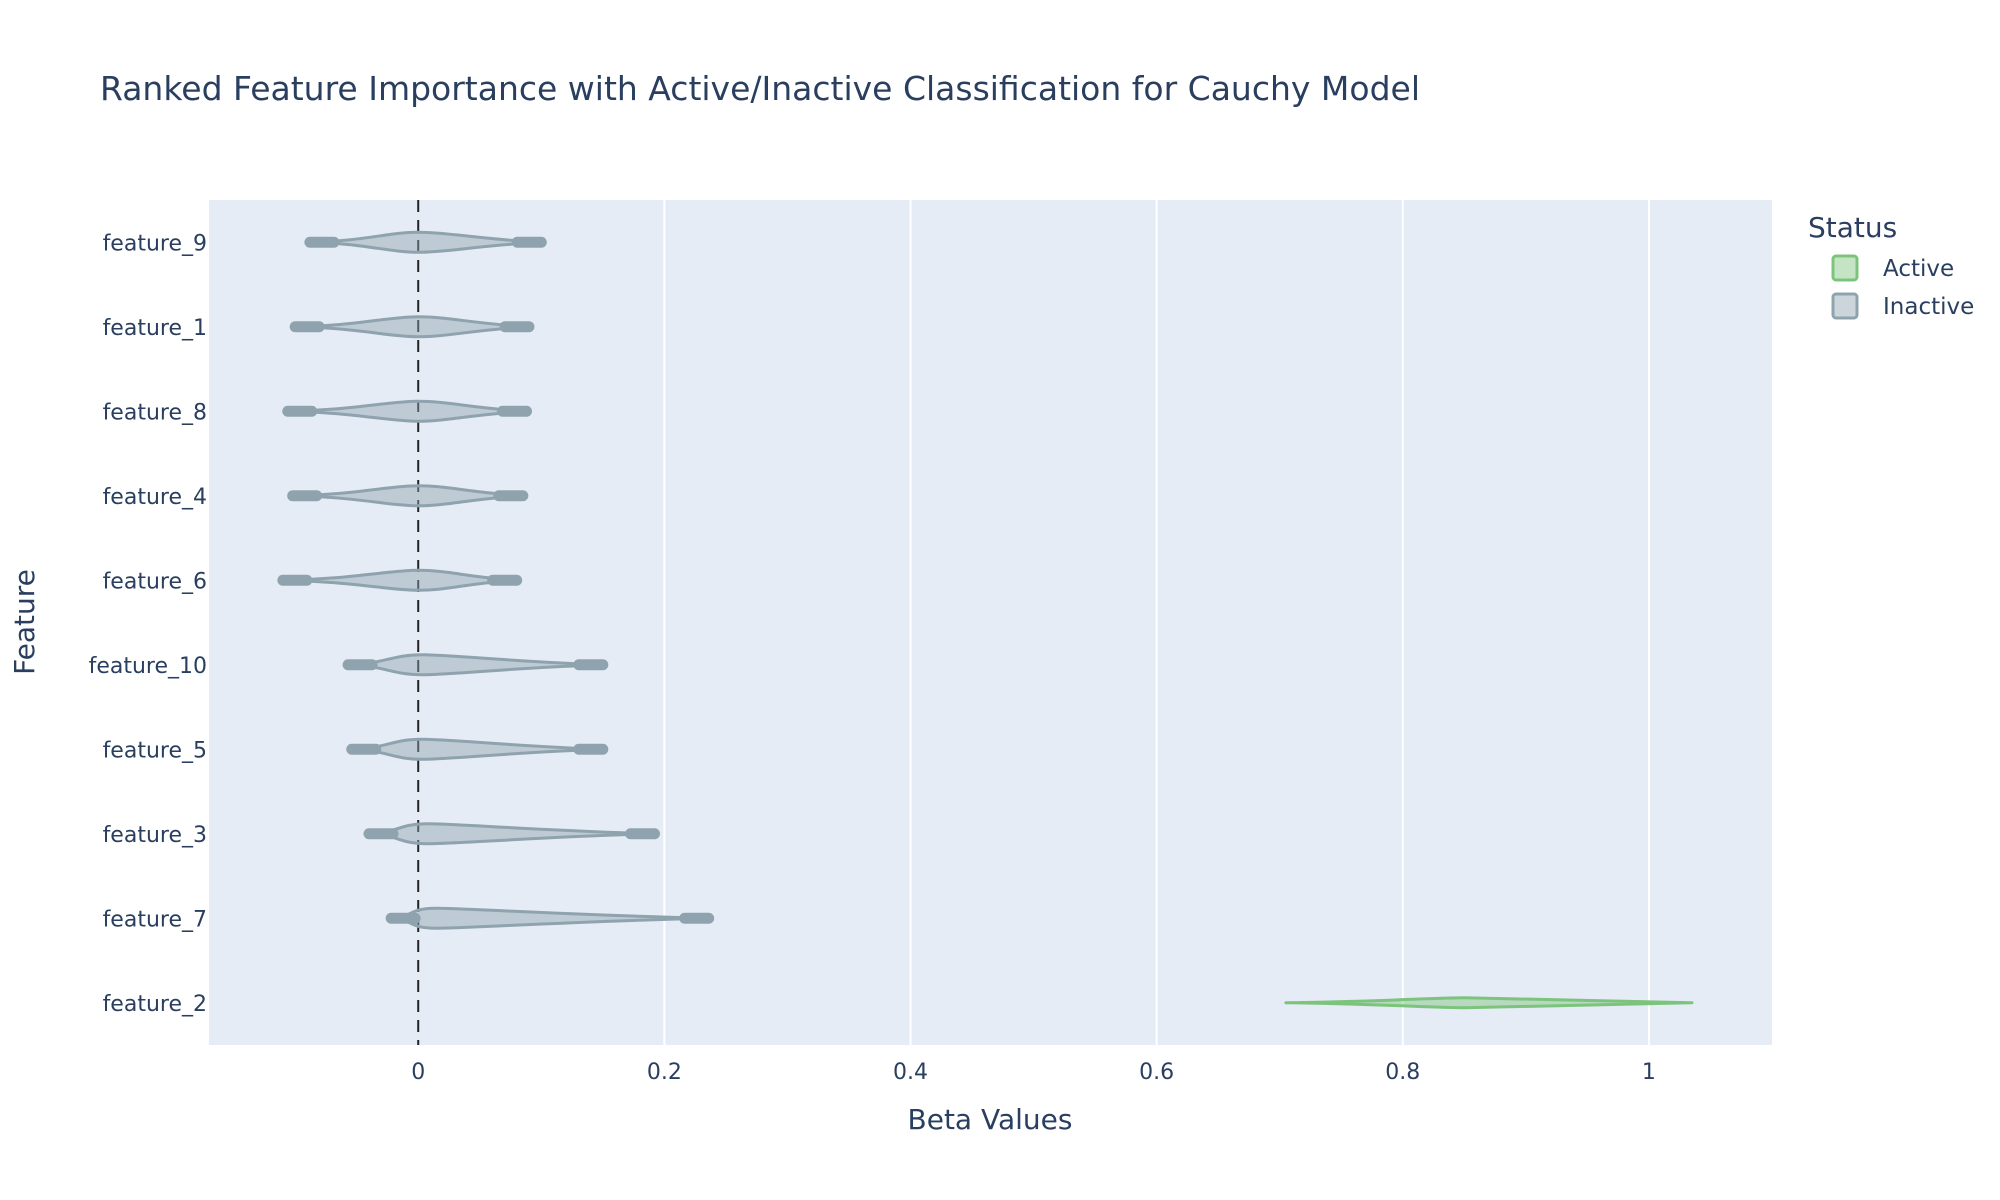 The width and height of the screenshot is (2000, 1200). I want to click on y-tick-label: feature_8, so click(155, 412).